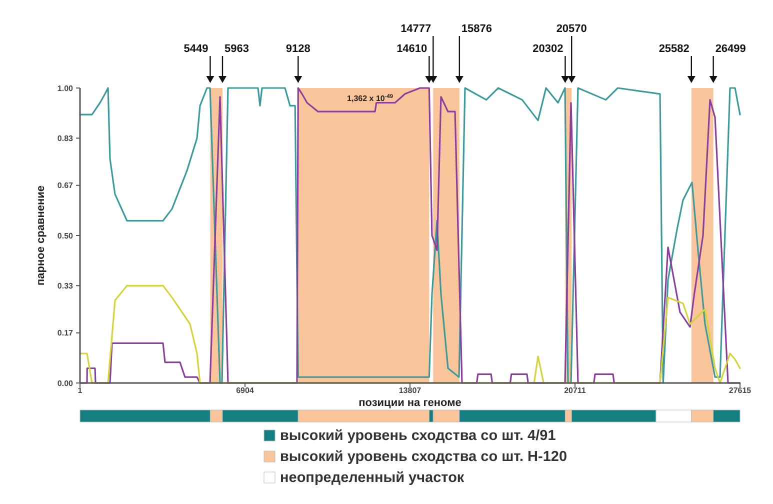 This screenshot has height=504, width=773. What do you see at coordinates (65, 235) in the screenshot?
I see `y-tick-label: 0.50` at bounding box center [65, 235].